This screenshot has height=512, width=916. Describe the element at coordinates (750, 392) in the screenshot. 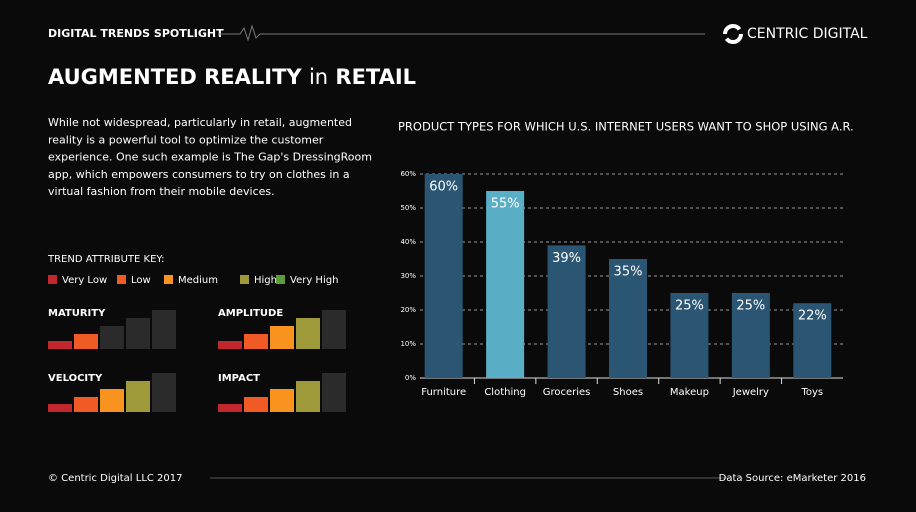

I see `x-tick-label: Jewelry` at that location.